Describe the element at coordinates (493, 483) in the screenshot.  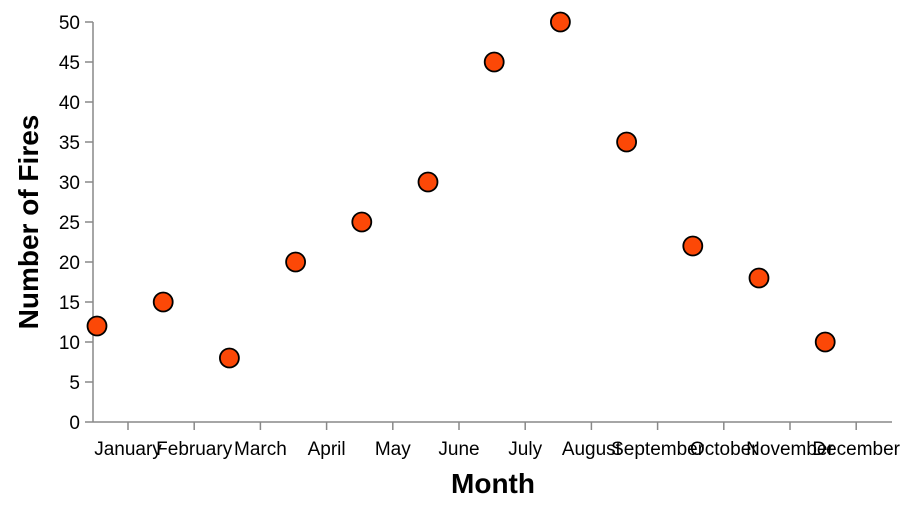
I see `x-axis-title: Month` at that location.